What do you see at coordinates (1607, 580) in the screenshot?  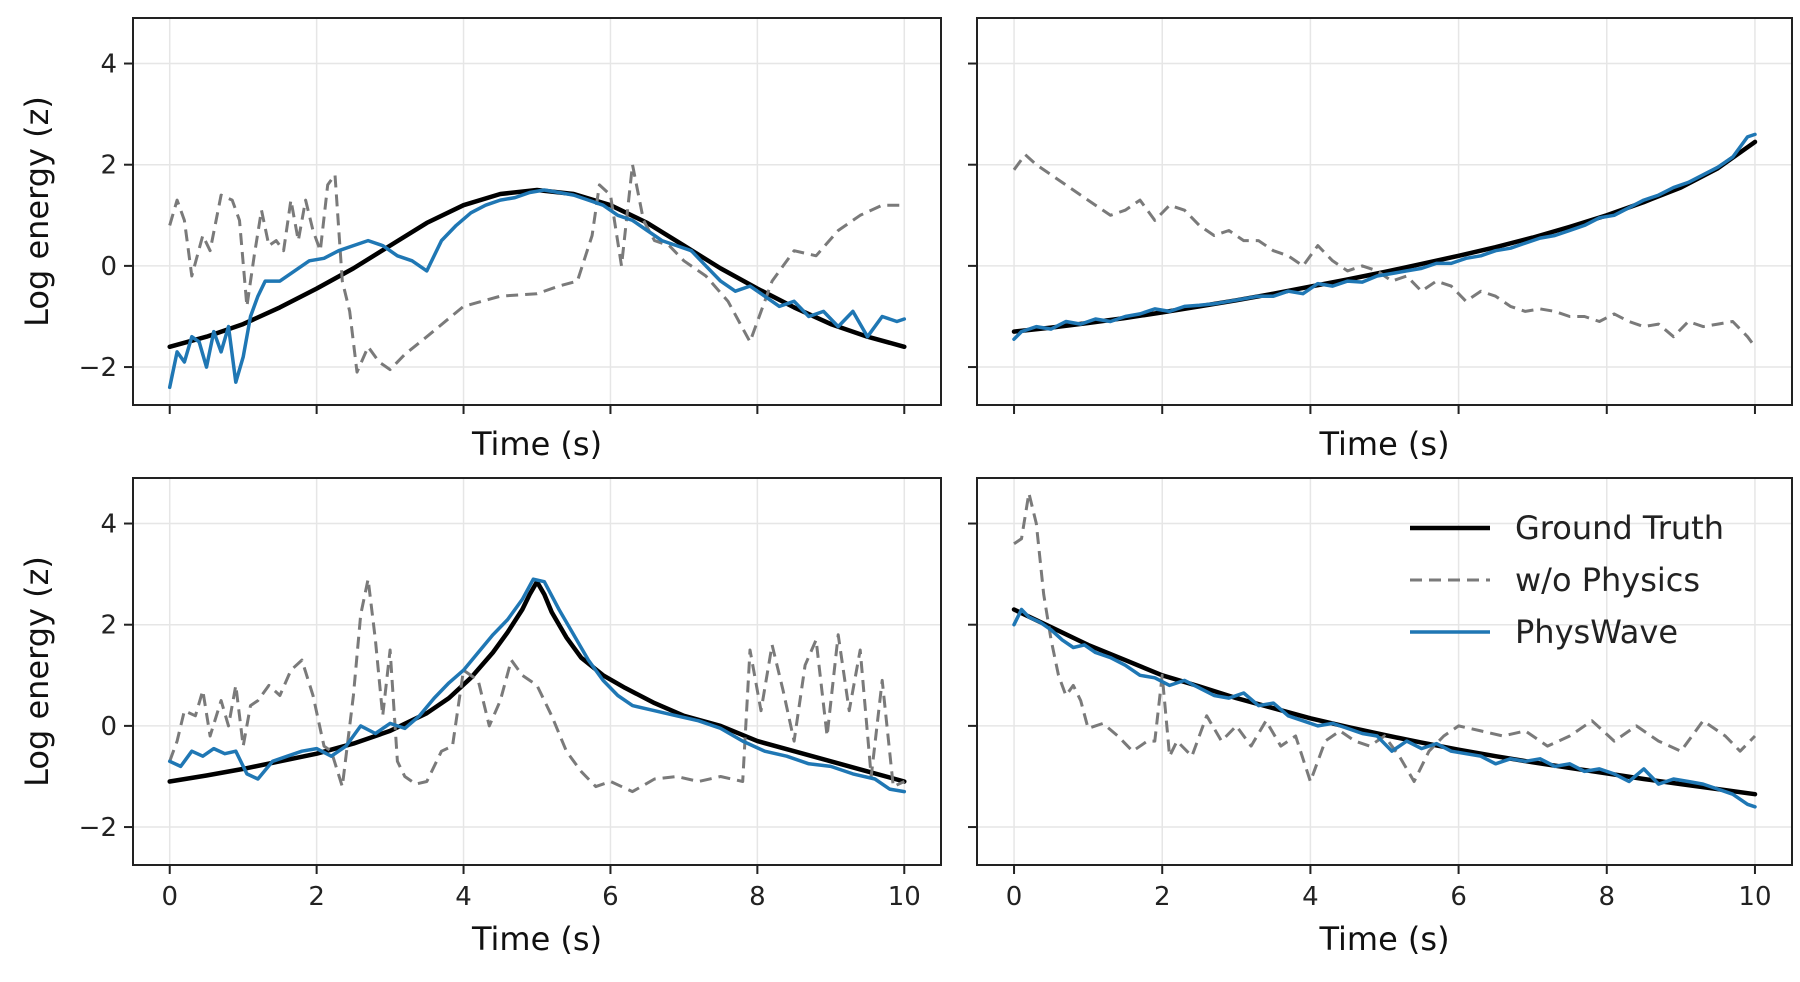 I see `legend-label-wo-physics: w/o Physics` at bounding box center [1607, 580].